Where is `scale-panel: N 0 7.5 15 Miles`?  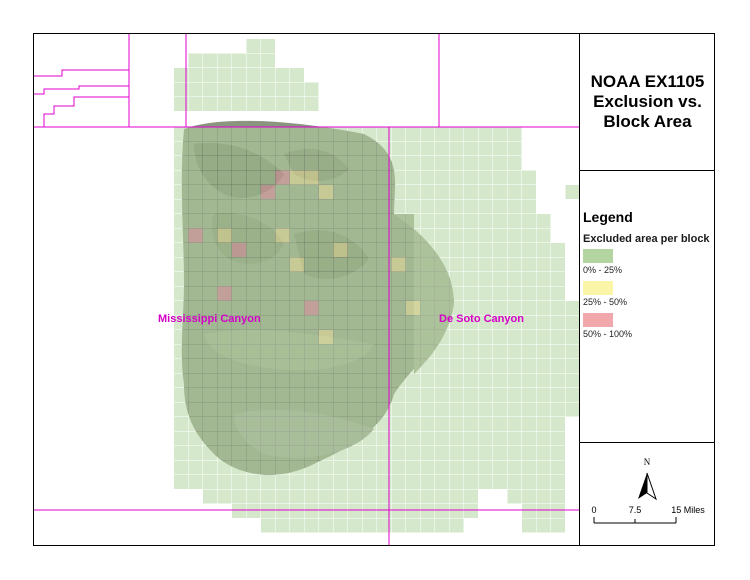 scale-panel: N 0 7.5 15 Miles is located at coordinates (647, 494).